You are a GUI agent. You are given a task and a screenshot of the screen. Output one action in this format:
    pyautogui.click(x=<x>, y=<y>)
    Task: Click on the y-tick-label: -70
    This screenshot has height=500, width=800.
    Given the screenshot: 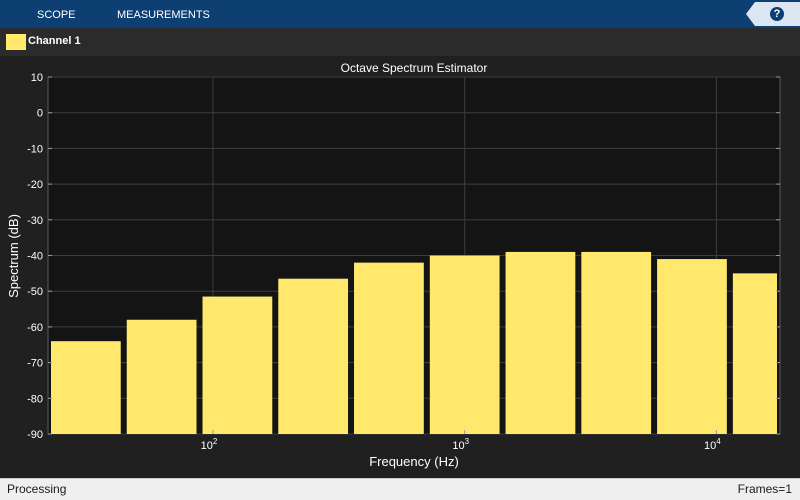 What is the action you would take?
    pyautogui.click(x=35, y=364)
    